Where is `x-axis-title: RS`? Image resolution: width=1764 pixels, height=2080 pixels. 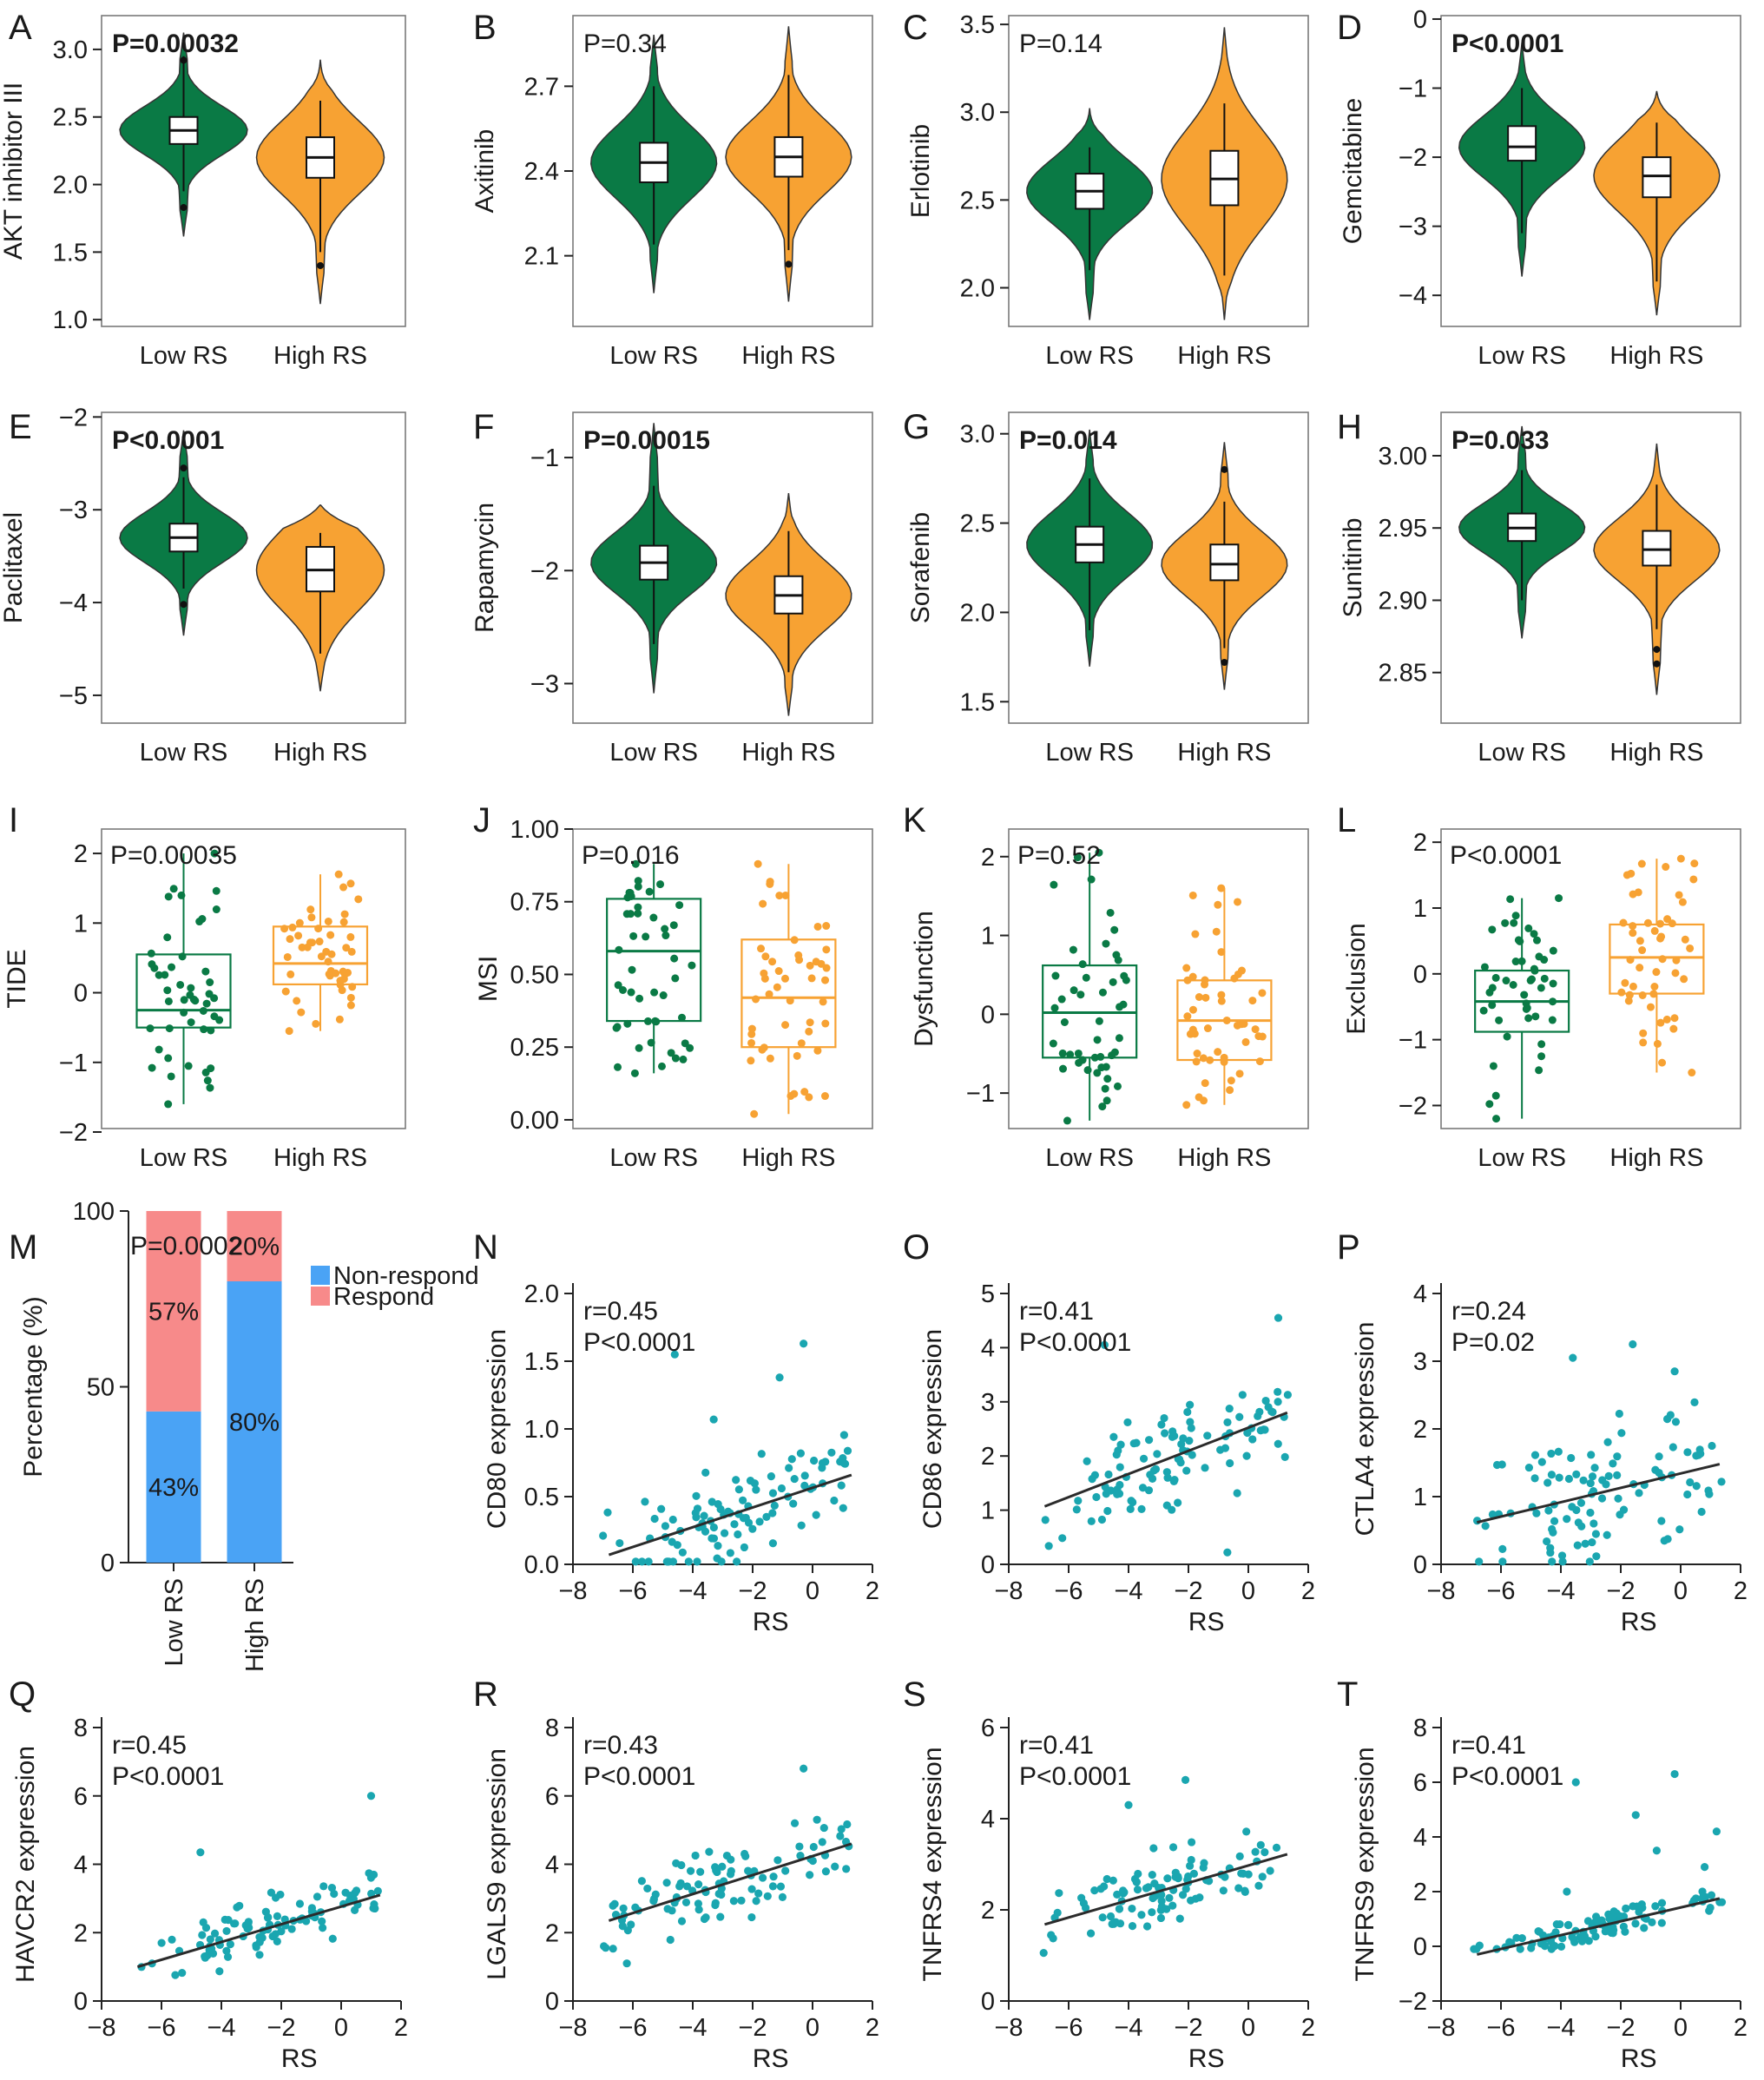
x-axis-title: RS is located at coordinates (300, 2058).